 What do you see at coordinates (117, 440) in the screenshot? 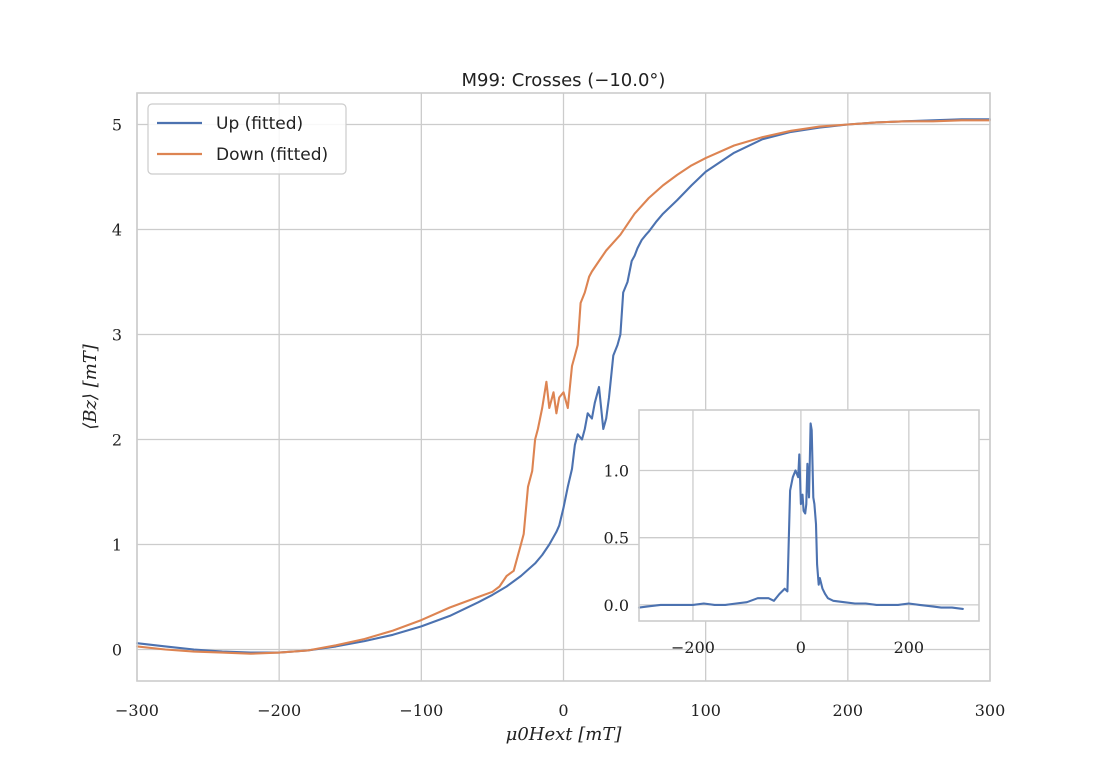
I see `main-y-tick-label: 2` at bounding box center [117, 440].